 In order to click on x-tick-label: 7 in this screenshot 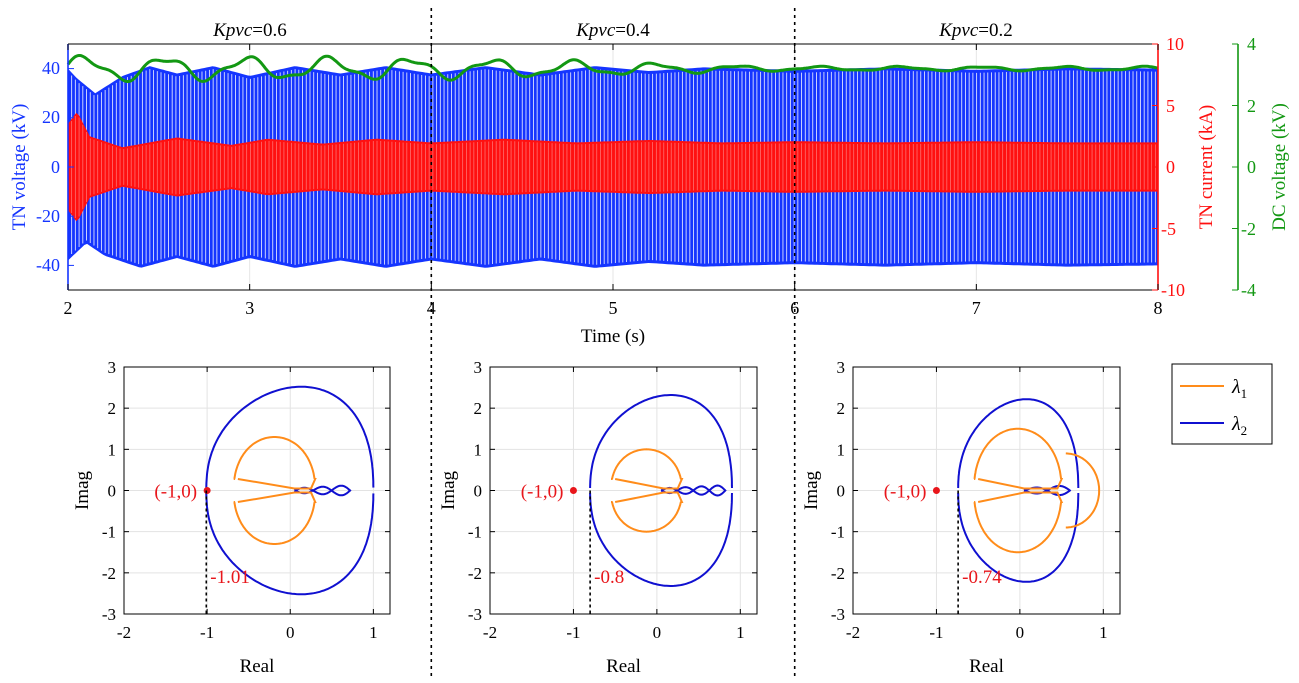, I will do `click(976, 308)`.